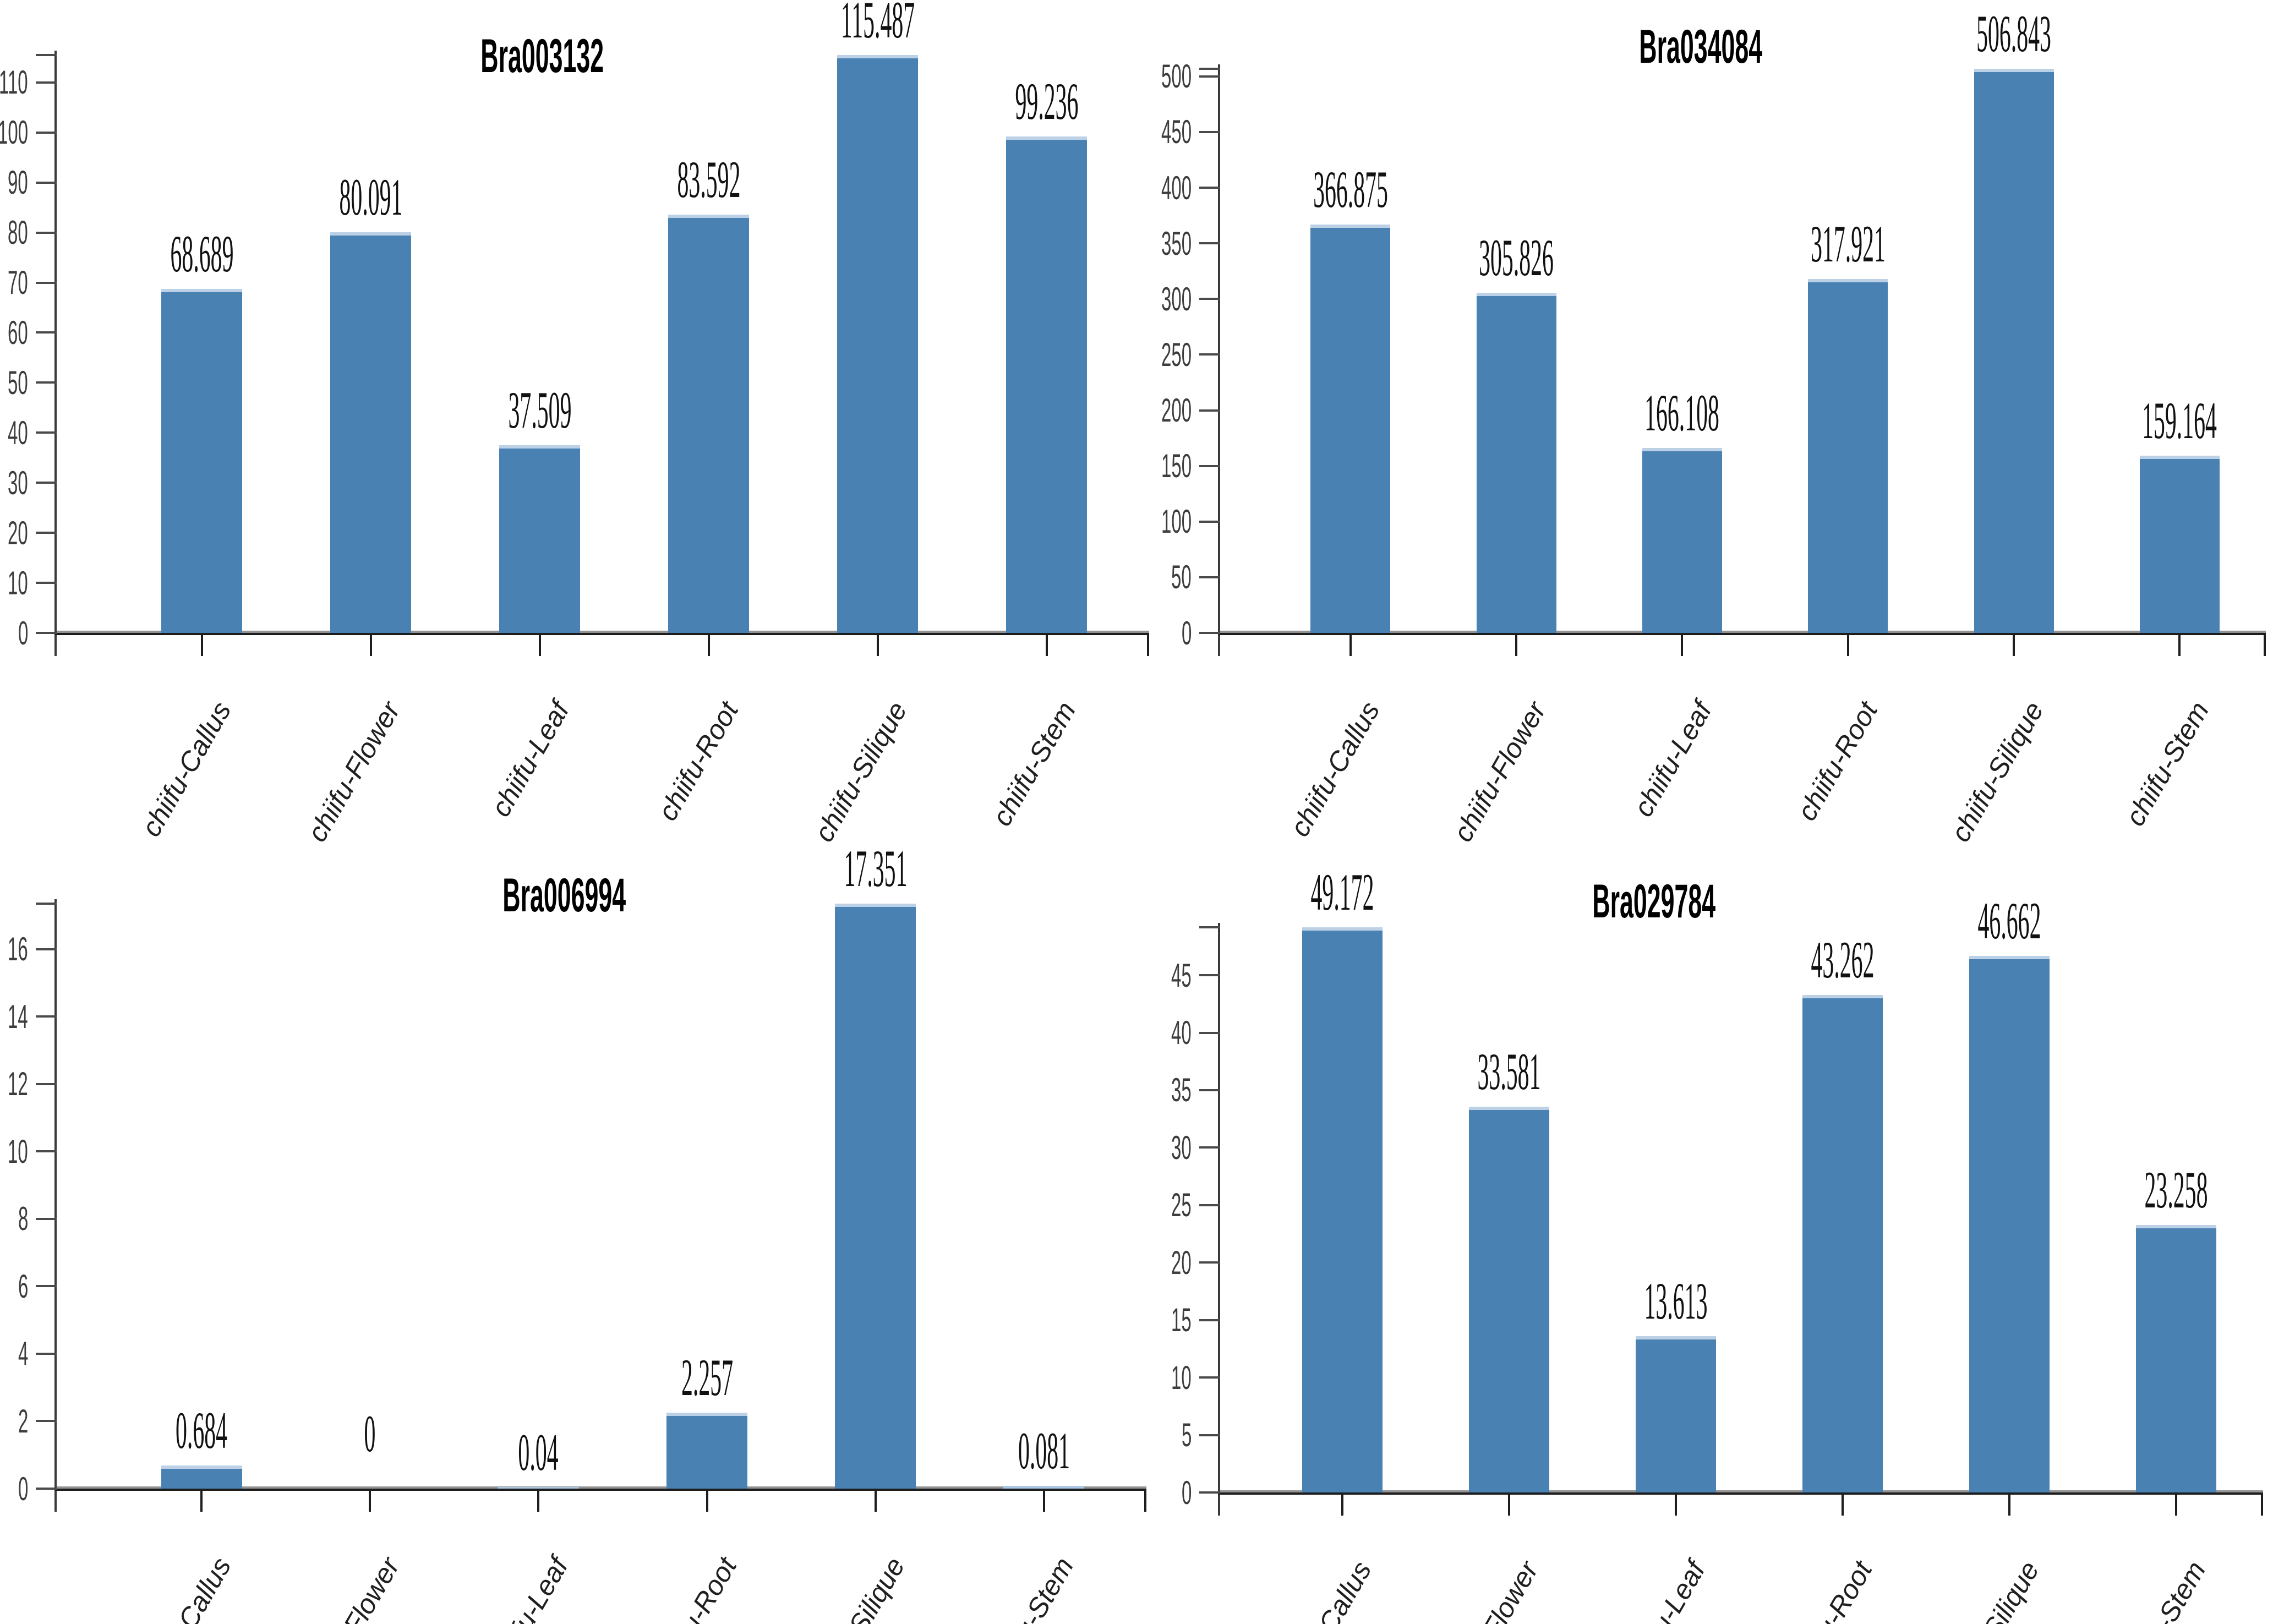 The width and height of the screenshot is (2273, 1624). I want to click on y-tick-label-text: 400, so click(1176, 187).